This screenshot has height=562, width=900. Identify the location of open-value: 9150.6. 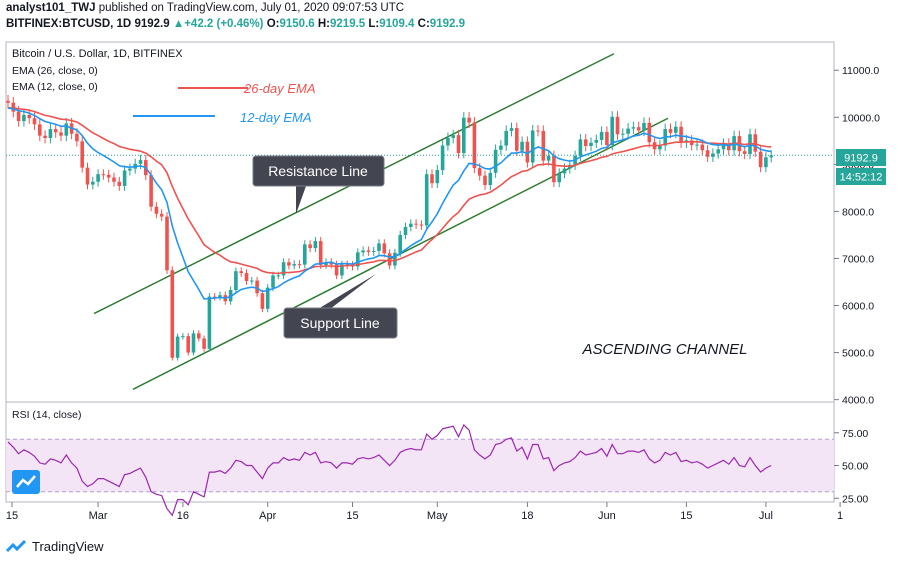
(297, 24).